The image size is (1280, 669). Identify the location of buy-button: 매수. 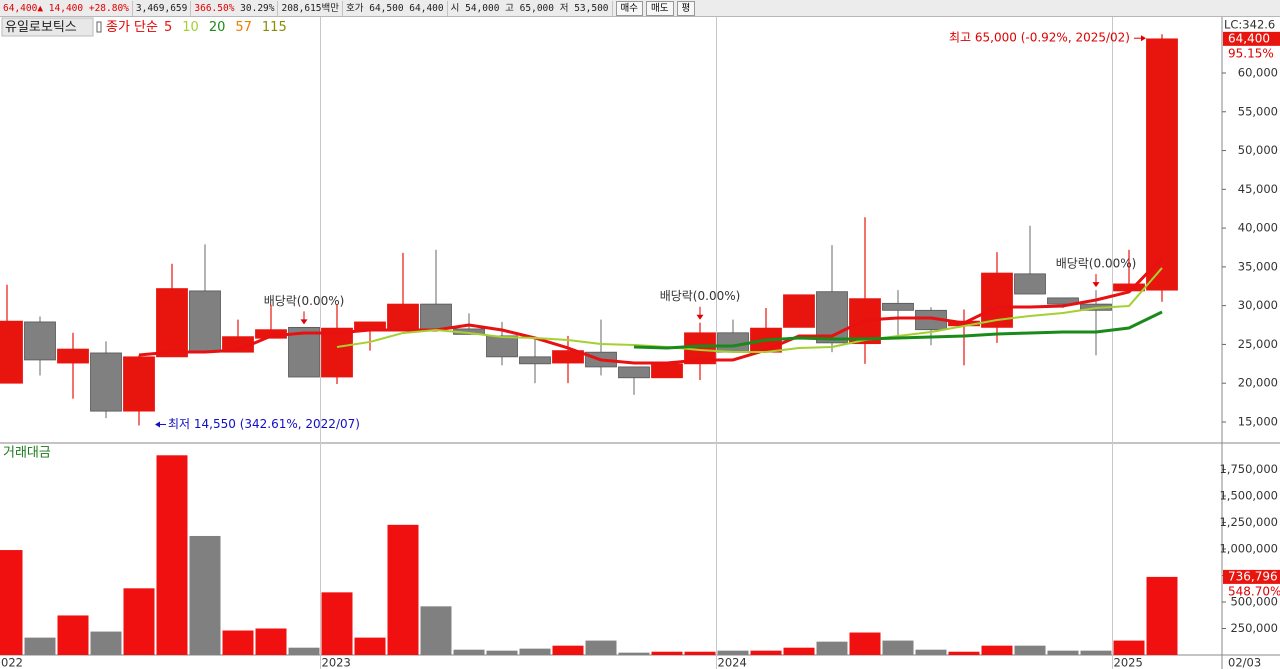
(629, 8).